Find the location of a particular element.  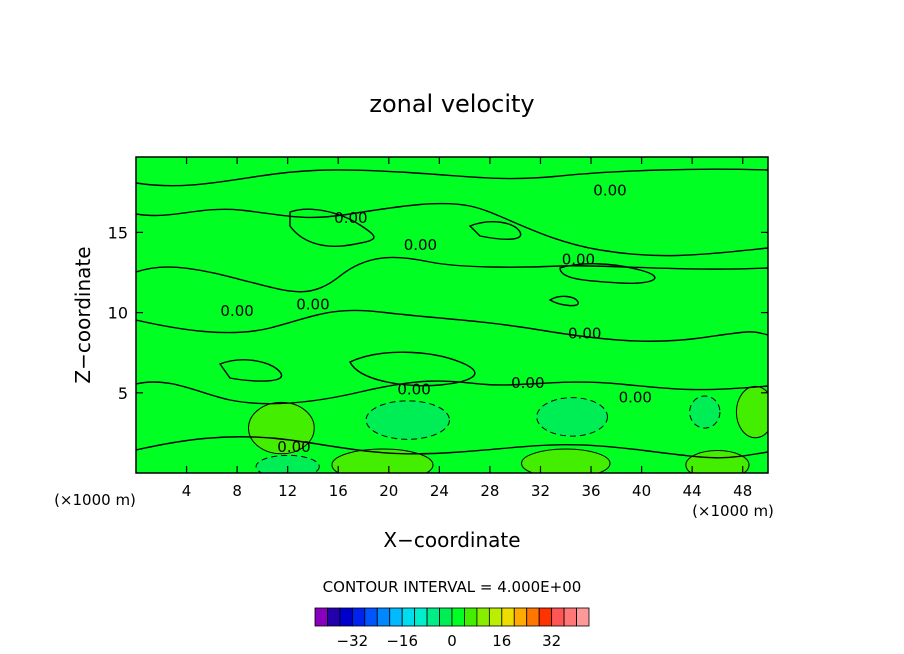

x-tick-label: 40 is located at coordinates (641, 491).